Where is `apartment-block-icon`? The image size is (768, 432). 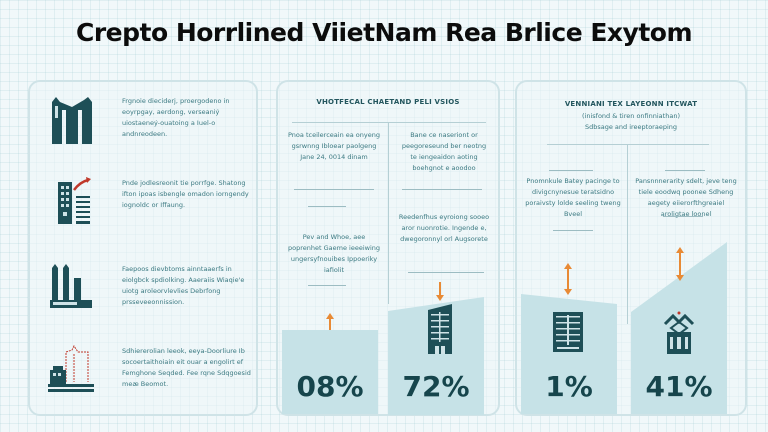 apartment-block-icon is located at coordinates (568, 332).